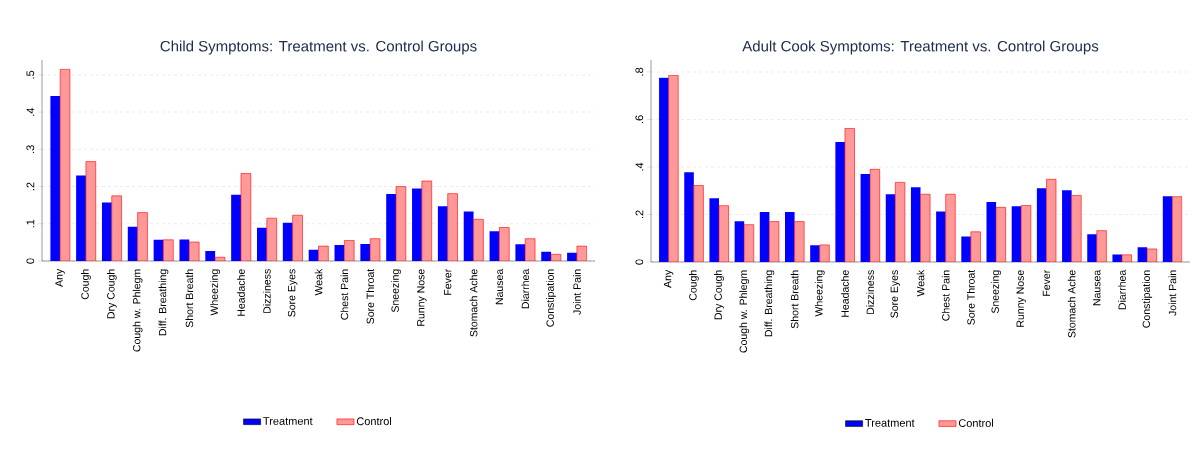 This screenshot has width=1193, height=455. I want to click on y-tick-label: .1, so click(30, 223).